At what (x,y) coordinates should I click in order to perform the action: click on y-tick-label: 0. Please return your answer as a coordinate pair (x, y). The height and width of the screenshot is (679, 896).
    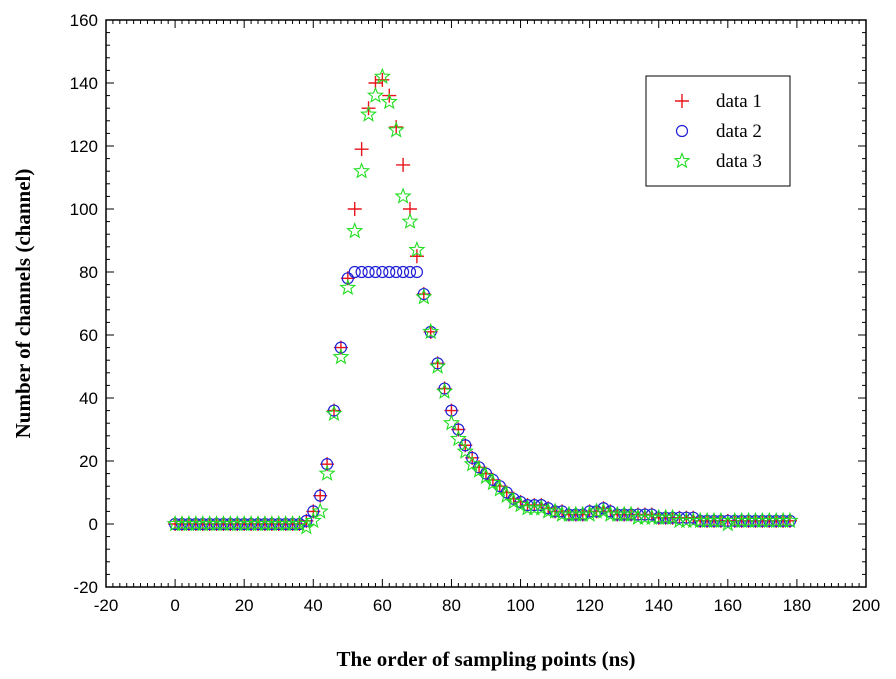
    Looking at the image, I should click on (93, 524).